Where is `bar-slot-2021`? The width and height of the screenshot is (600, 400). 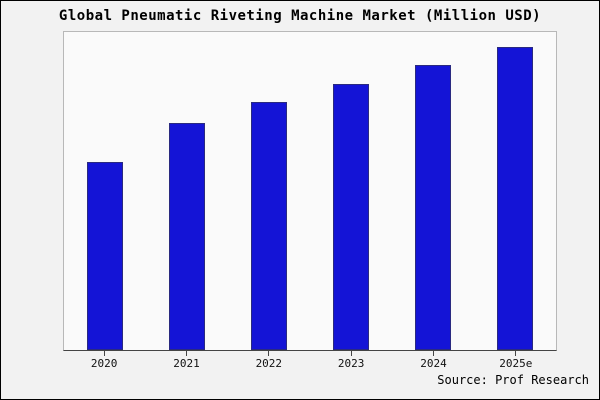 bar-slot-2021 is located at coordinates (187, 191).